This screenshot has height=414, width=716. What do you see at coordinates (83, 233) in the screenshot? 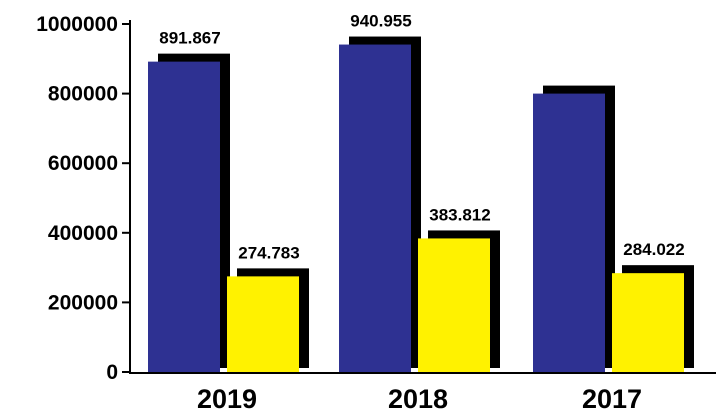
I see `y-tick-label: 400000` at bounding box center [83, 233].